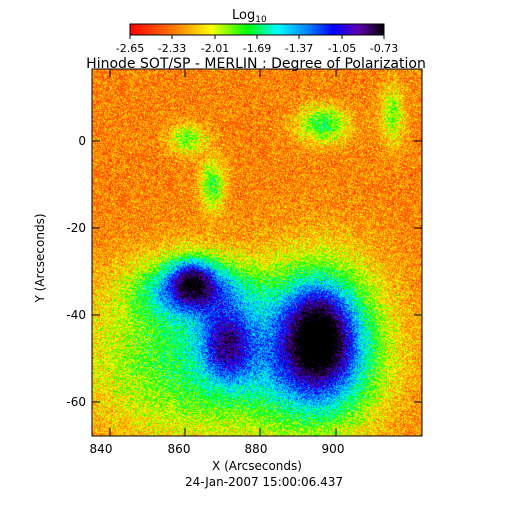 This screenshot has height=512, width=512. Describe the element at coordinates (342, 48) in the screenshot. I see `colorbar-tick-label: -1.05` at that location.